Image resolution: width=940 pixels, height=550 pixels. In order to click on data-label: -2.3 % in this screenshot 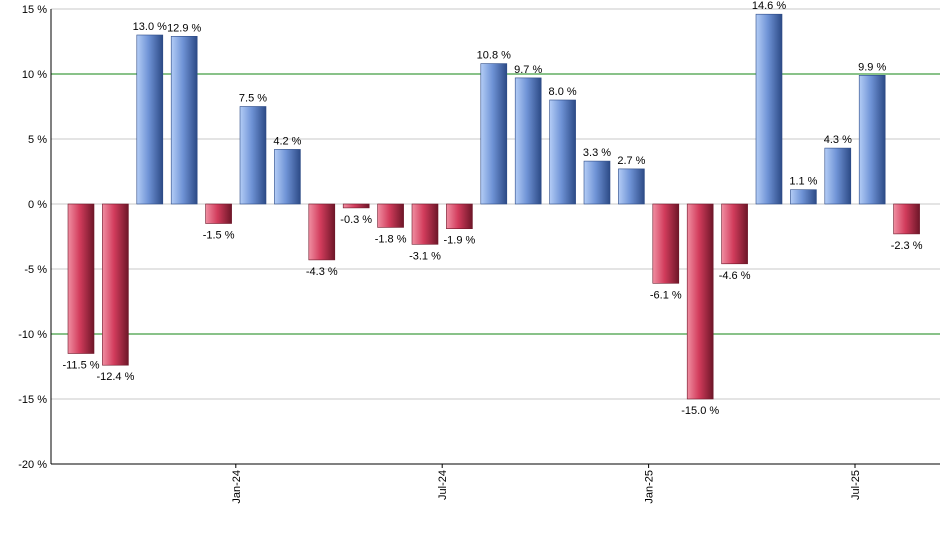, I will do `click(907, 246)`.